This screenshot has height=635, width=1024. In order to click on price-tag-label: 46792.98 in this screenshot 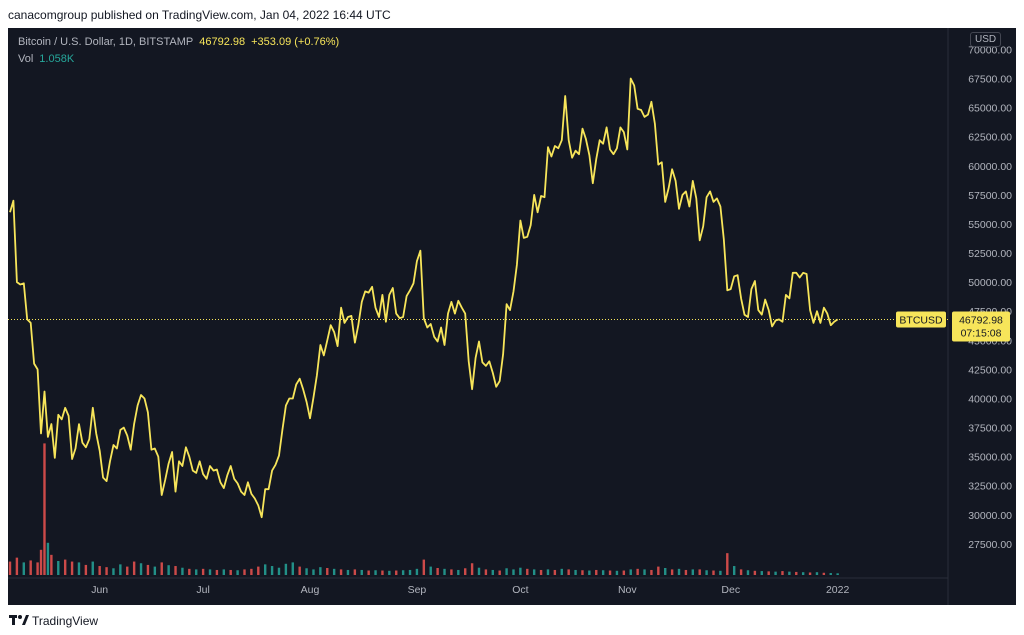, I will do `click(981, 320)`.